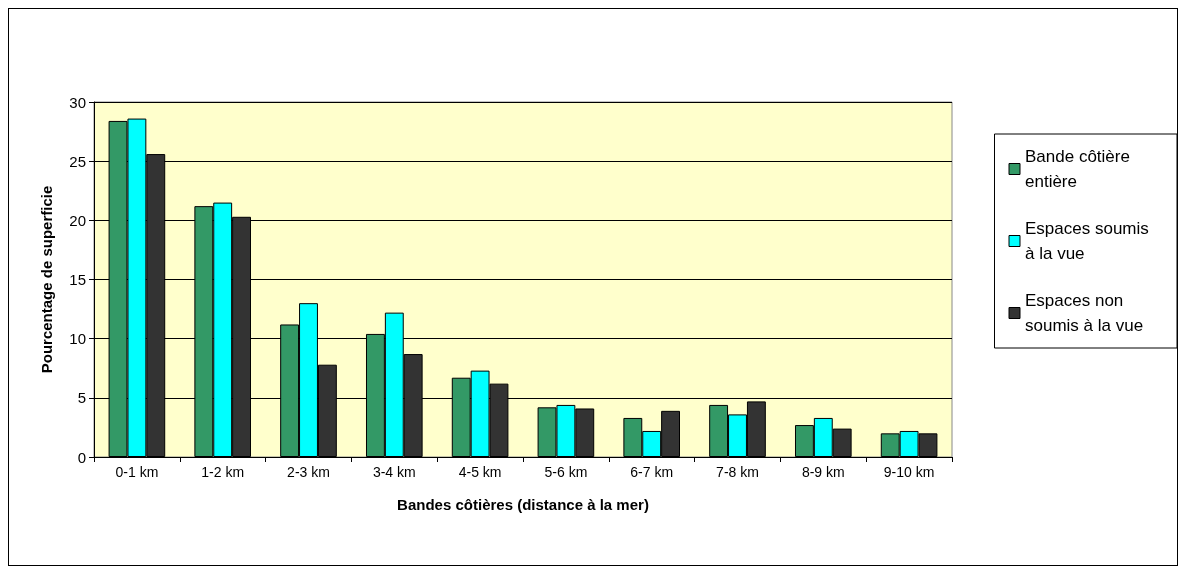 The height and width of the screenshot is (574, 1186). Describe the element at coordinates (823, 472) in the screenshot. I see `x-tick-label: 8-9 km` at that location.